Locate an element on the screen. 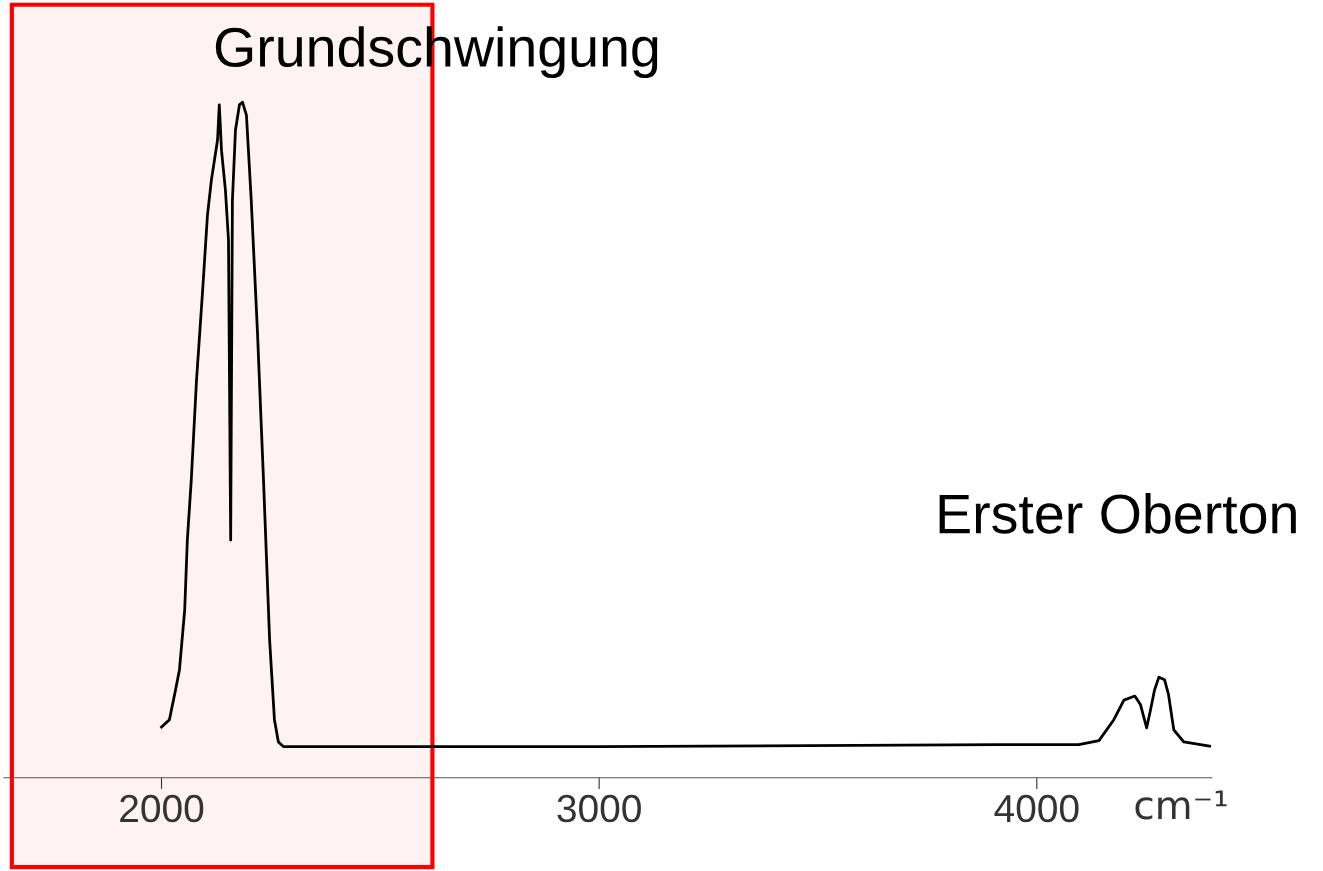  x-axis-title: cm⁻¹ is located at coordinates (1181, 805).